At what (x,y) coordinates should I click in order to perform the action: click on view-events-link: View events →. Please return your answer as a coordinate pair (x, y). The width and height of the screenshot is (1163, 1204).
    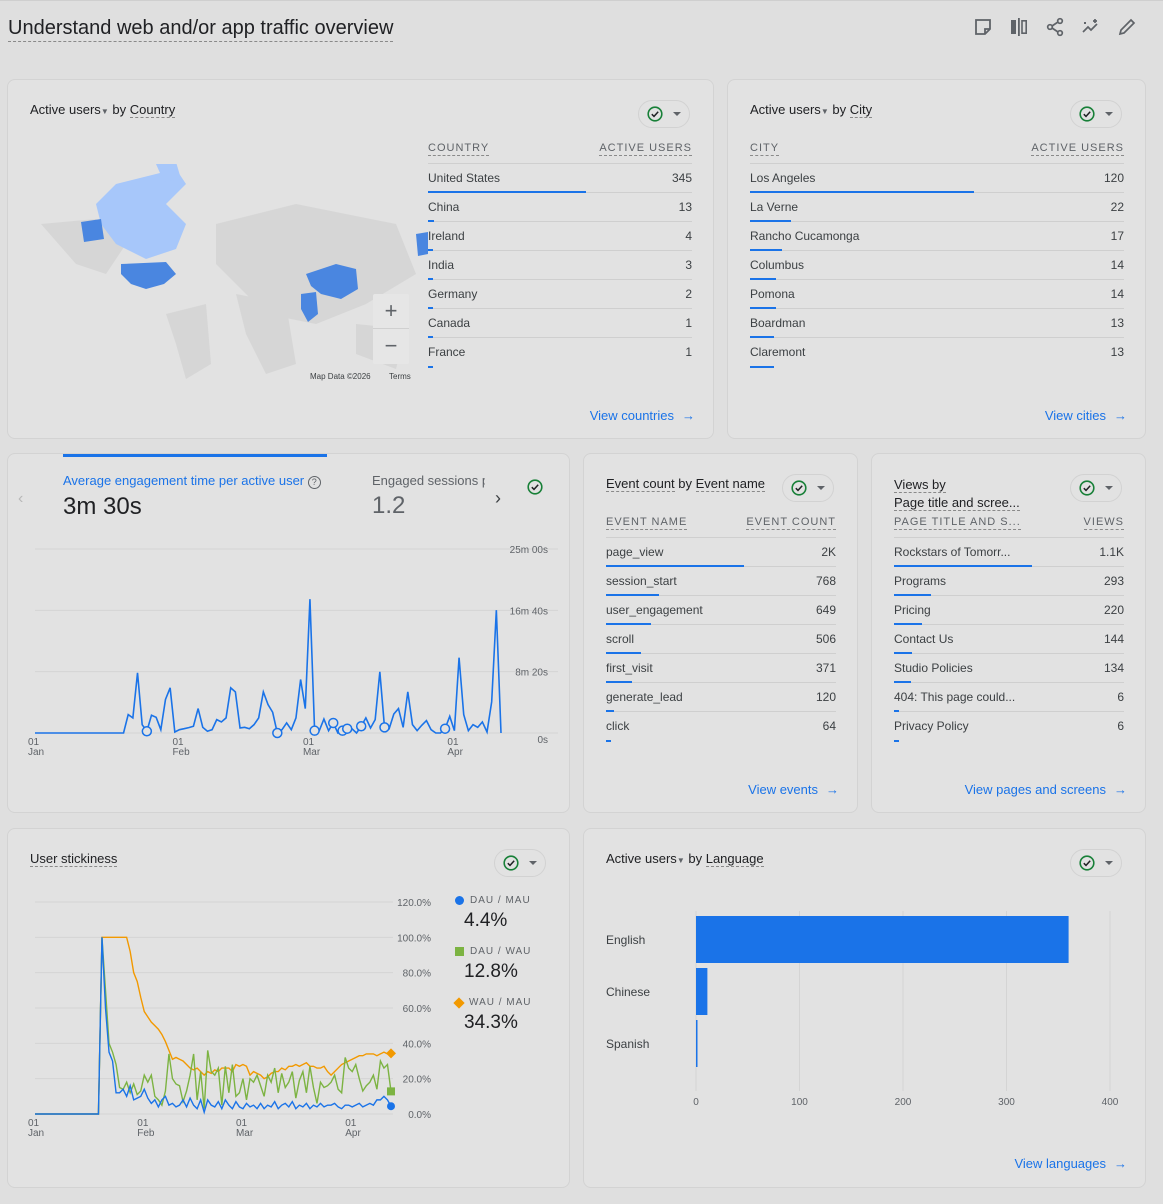
    Looking at the image, I should click on (793, 789).